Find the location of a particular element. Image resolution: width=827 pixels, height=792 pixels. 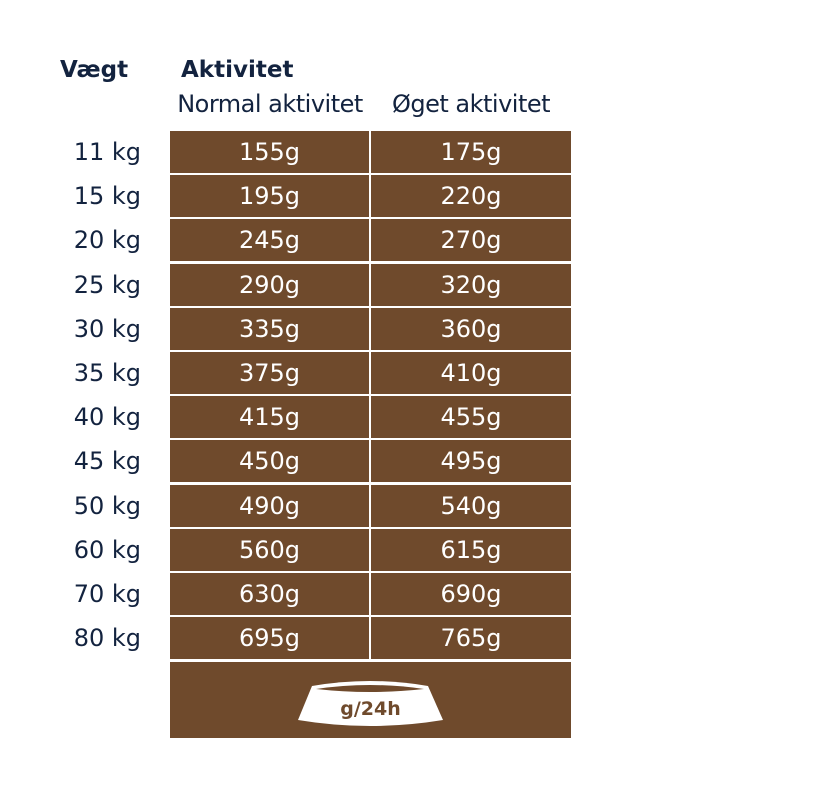

increased-amount-cell: 495g is located at coordinates (471, 461).